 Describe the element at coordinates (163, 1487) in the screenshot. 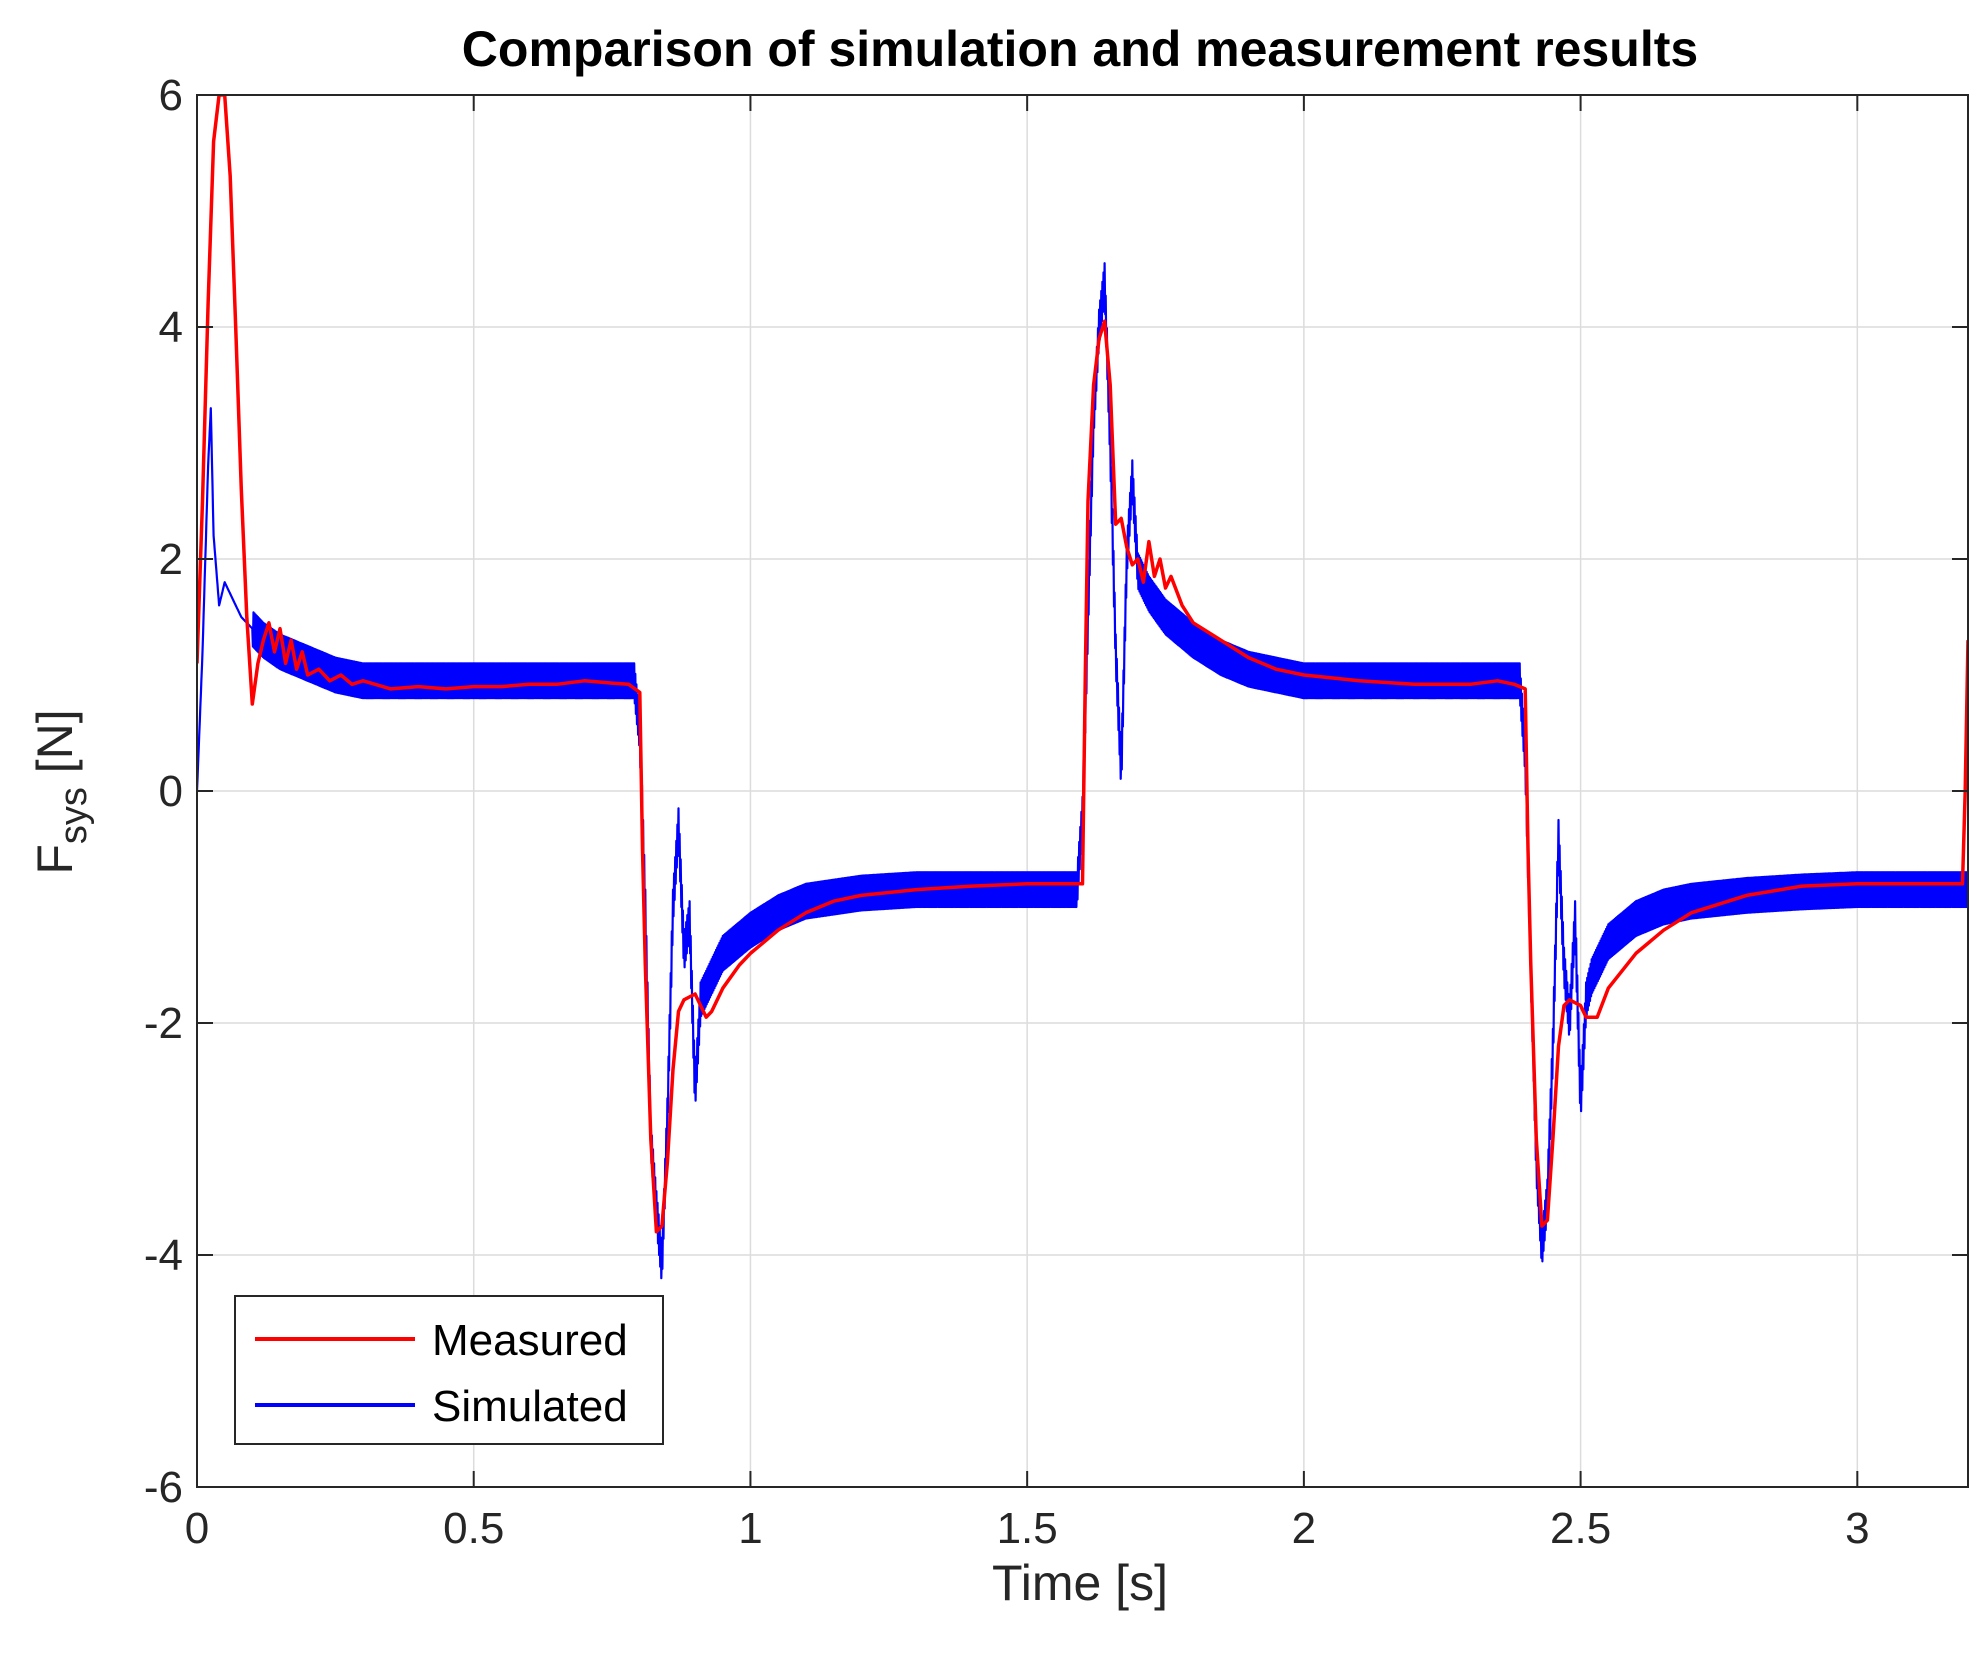

I see `y-tick-label: -6` at that location.